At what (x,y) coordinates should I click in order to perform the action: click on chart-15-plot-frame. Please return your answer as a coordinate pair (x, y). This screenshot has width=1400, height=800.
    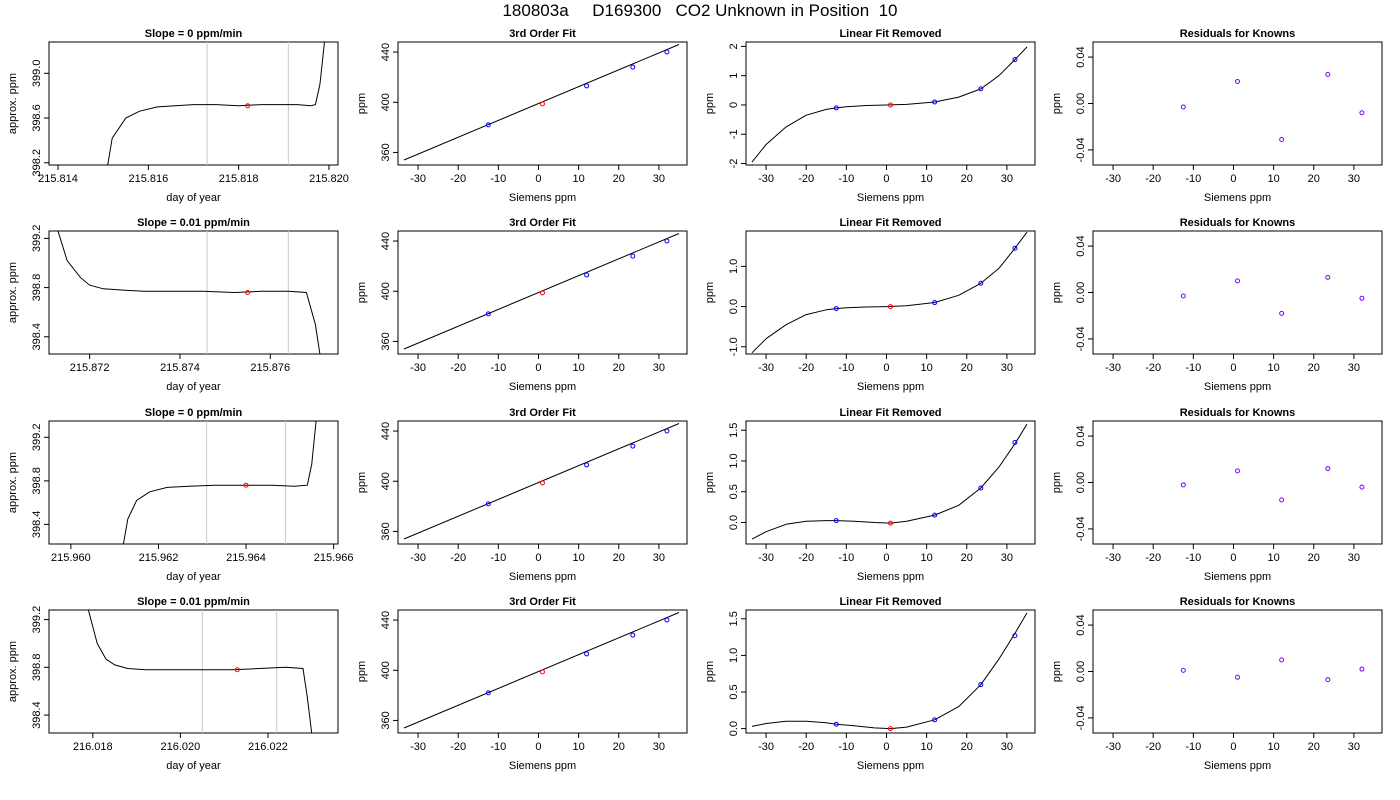
    Looking at the image, I should click on (890, 671).